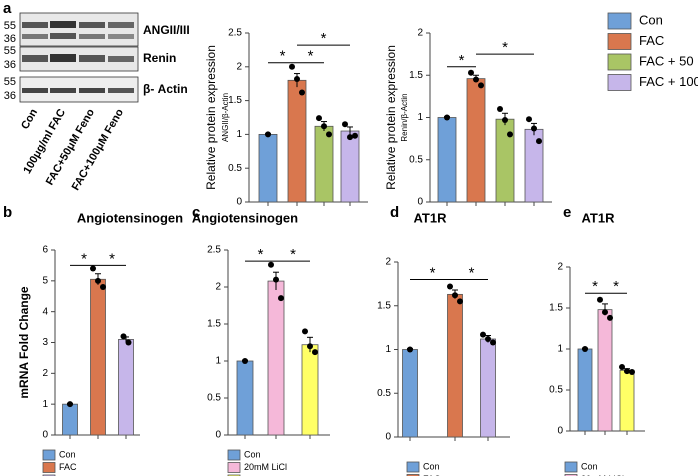 This screenshot has height=476, width=698. I want to click on band-label: Renin, so click(159, 58).